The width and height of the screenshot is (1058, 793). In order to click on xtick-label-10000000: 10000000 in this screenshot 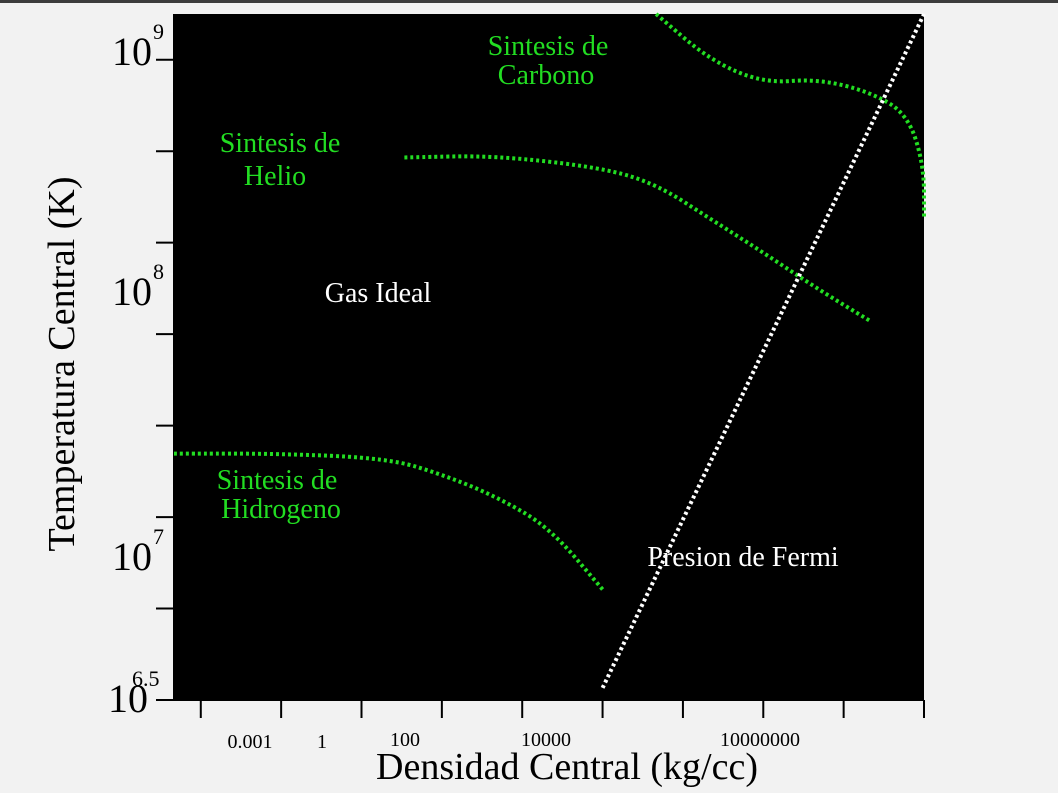, I will do `click(760, 740)`.